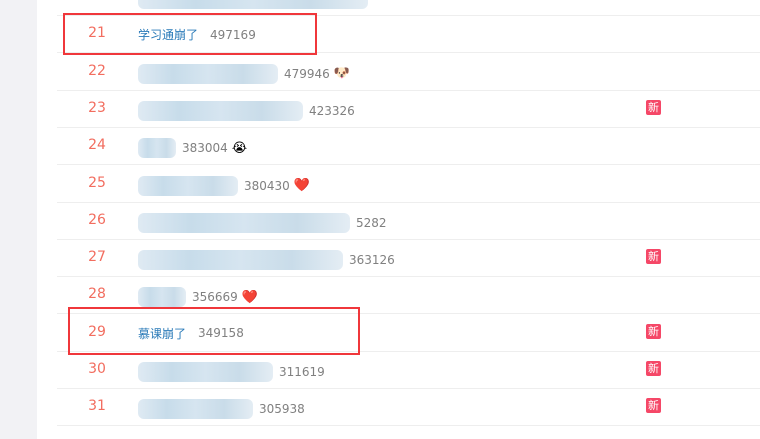  What do you see at coordinates (307, 73) in the screenshot?
I see `search-count: 479946` at bounding box center [307, 73].